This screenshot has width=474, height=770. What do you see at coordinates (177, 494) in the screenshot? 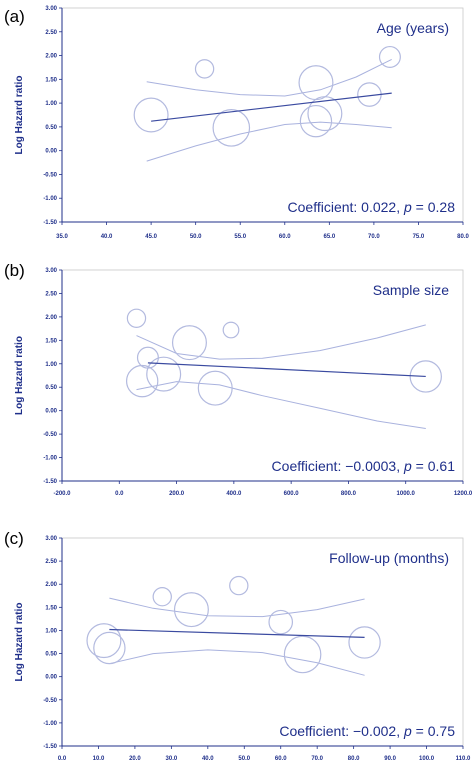
I see `x-tick-label: 200.0` at bounding box center [177, 494].